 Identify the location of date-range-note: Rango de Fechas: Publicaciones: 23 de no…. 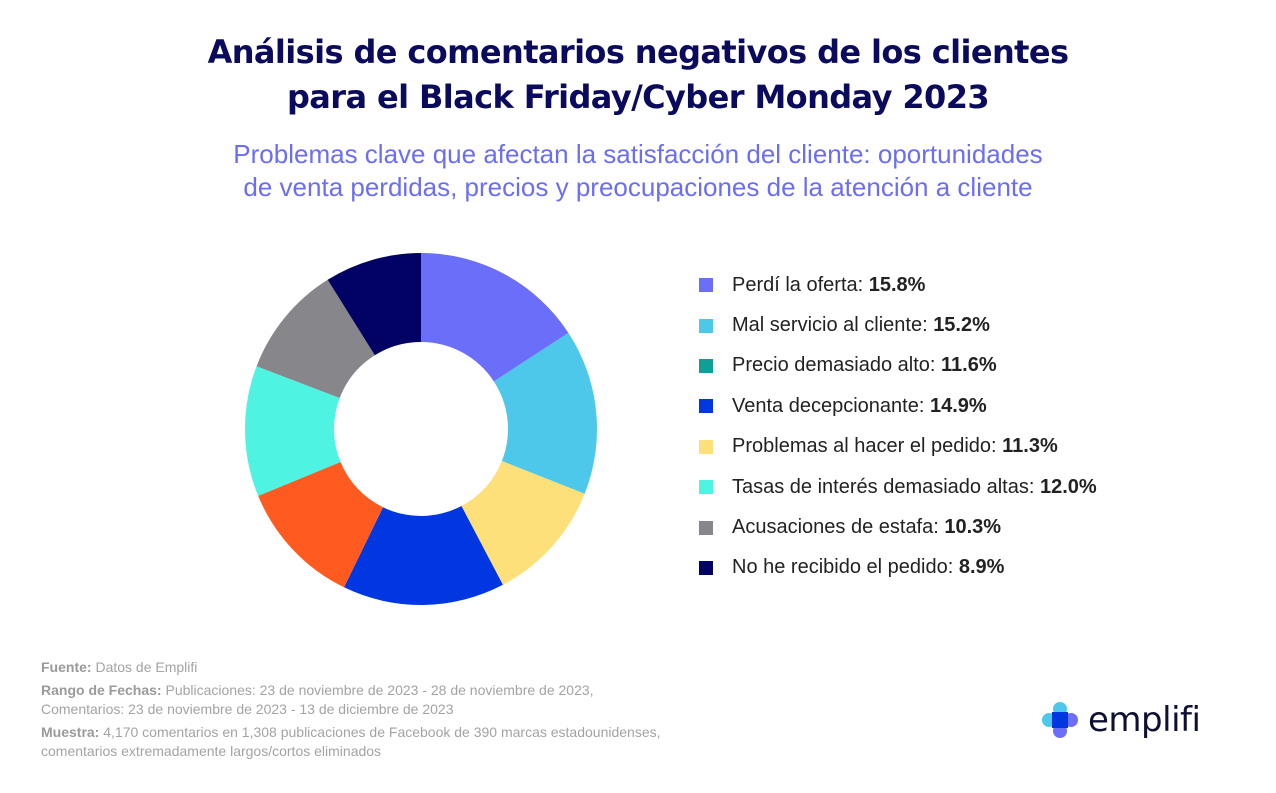
(351, 700).